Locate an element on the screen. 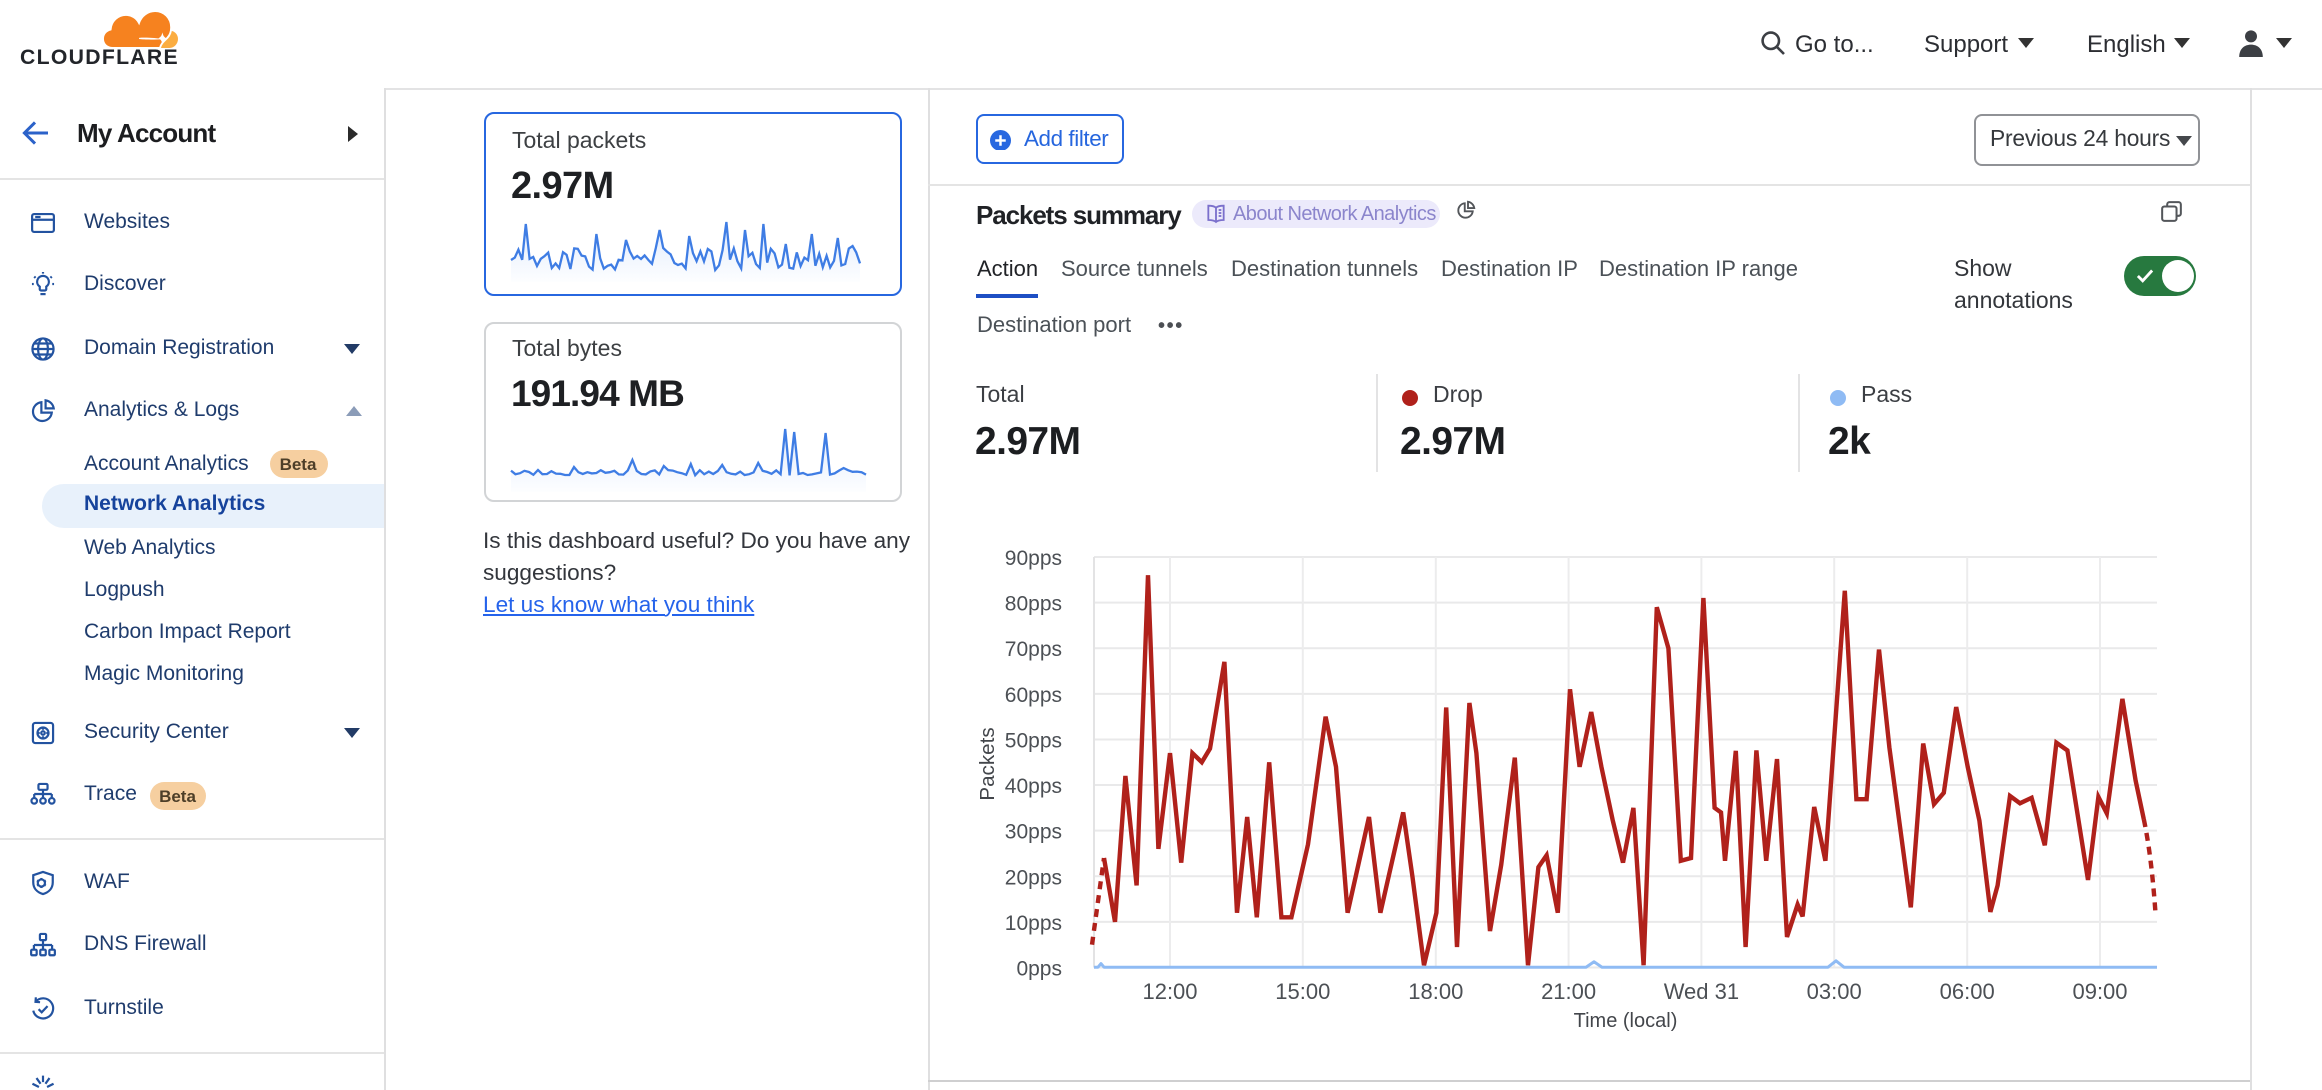 This screenshot has width=2322, height=1090. svg-text: 15:00 is located at coordinates (1302, 991).